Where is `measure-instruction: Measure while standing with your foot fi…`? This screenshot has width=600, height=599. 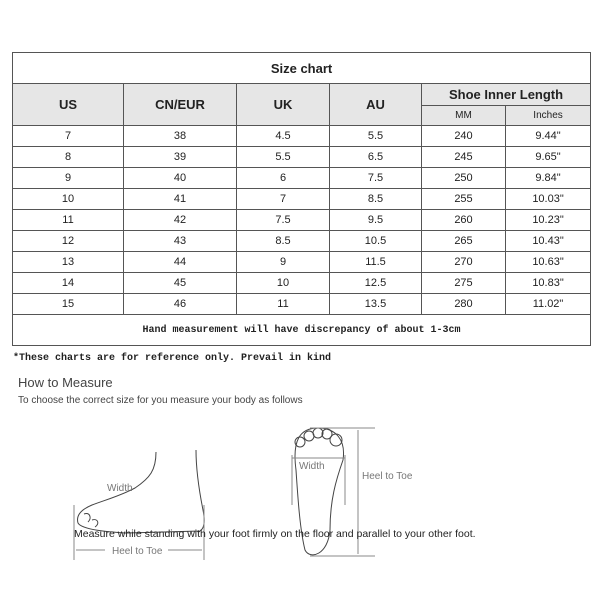
measure-instruction: Measure while standing with your foot fi… is located at coordinates (275, 534).